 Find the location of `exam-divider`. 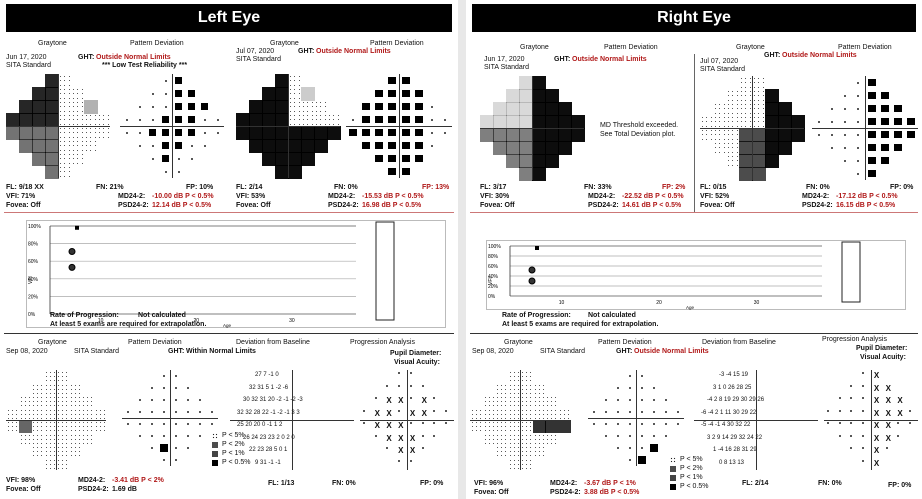

exam-divider is located at coordinates (694, 133).